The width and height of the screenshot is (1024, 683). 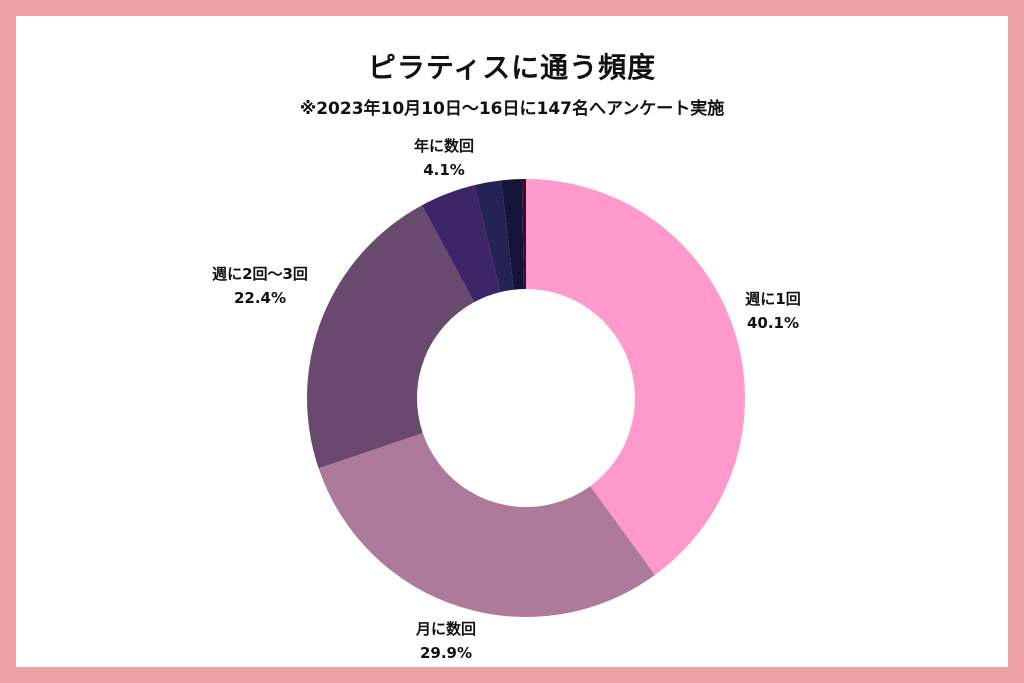 I want to click on slice-value-label: 22.4%, so click(x=260, y=298).